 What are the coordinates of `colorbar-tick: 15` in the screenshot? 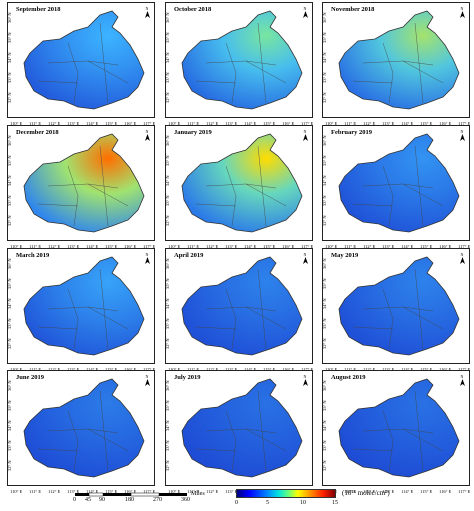 It's located at (335, 503).